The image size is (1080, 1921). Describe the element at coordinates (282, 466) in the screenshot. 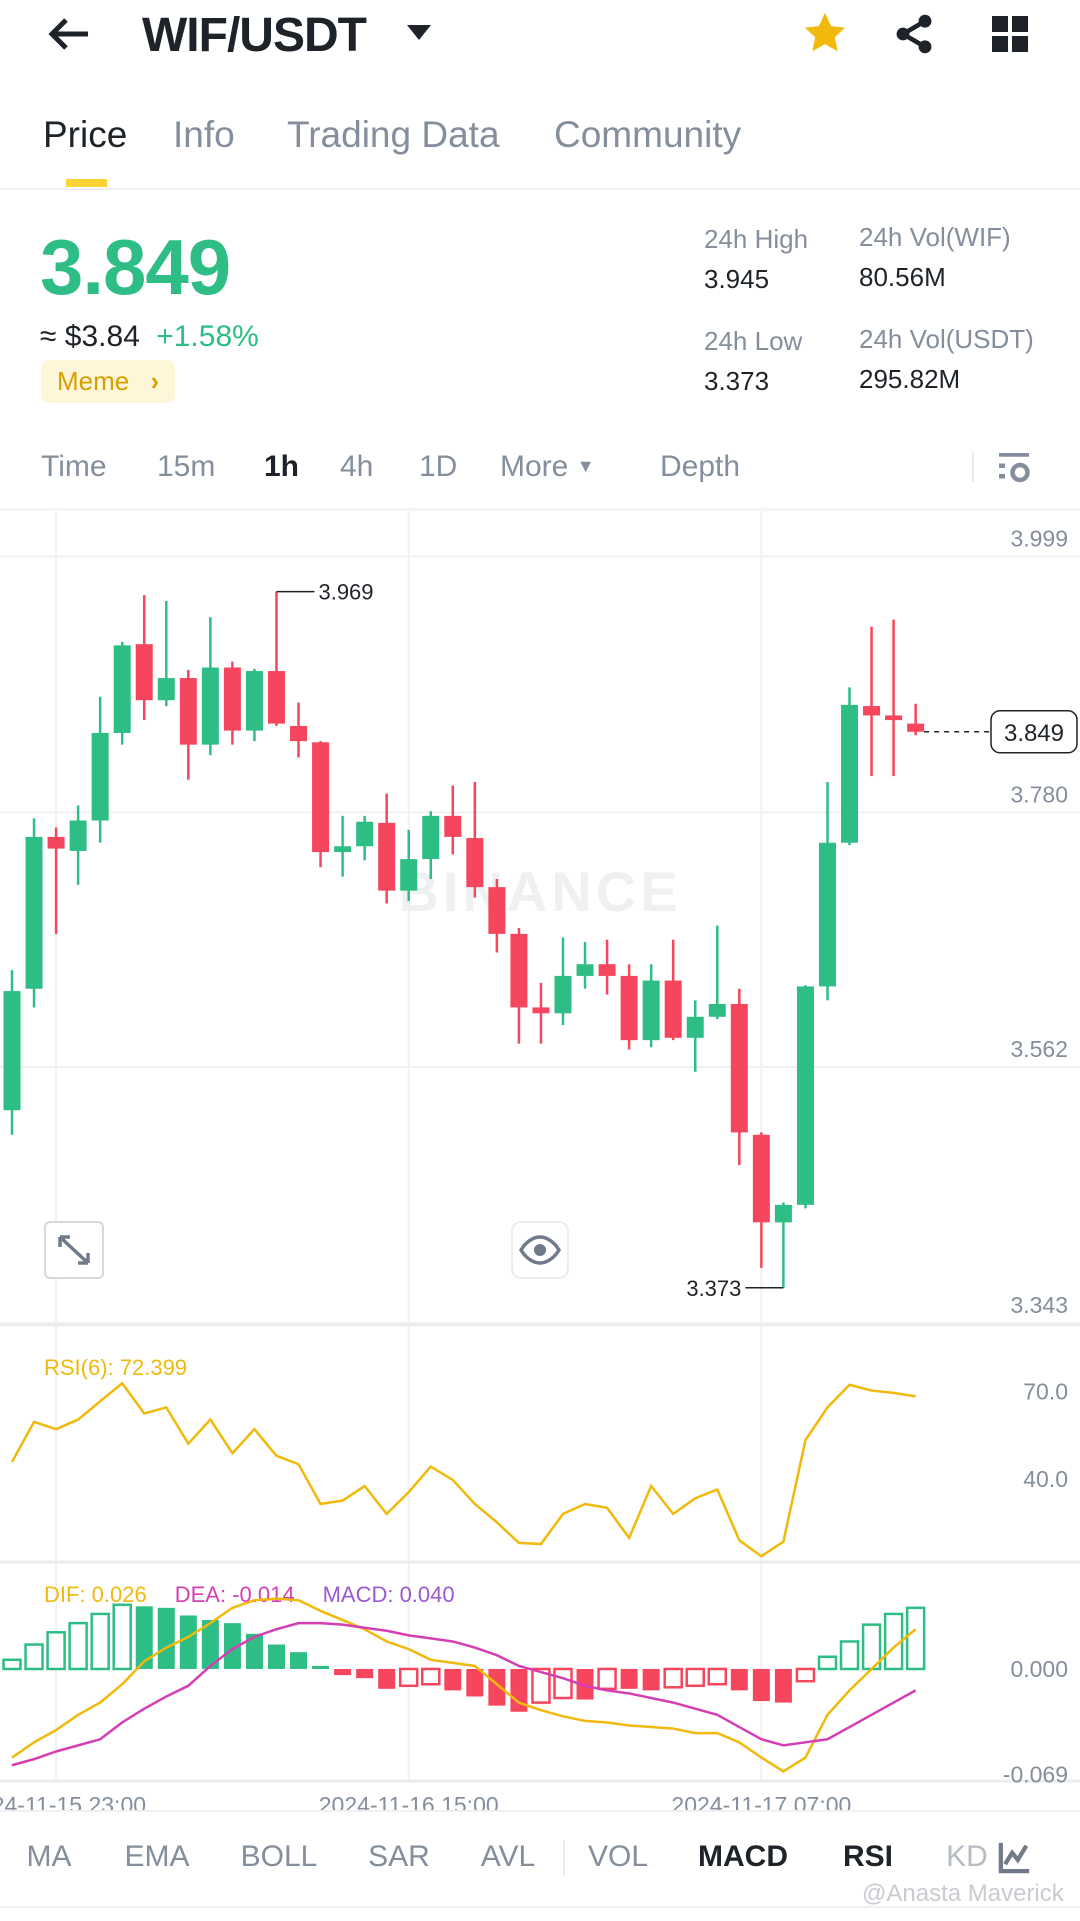

I see `interval-1h: 1h` at that location.